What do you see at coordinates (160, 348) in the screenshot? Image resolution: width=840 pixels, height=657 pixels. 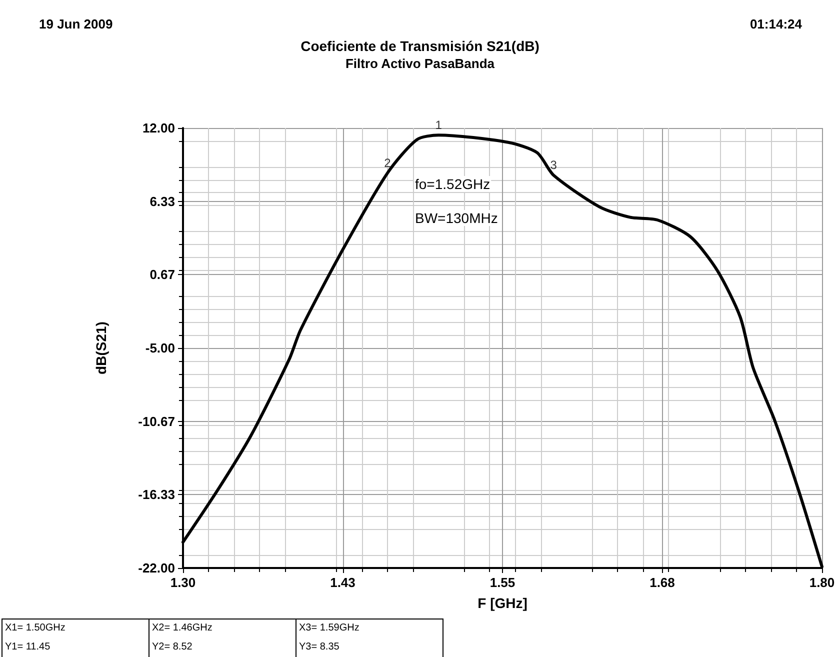 I see `y-tick-label: -5.00` at bounding box center [160, 348].